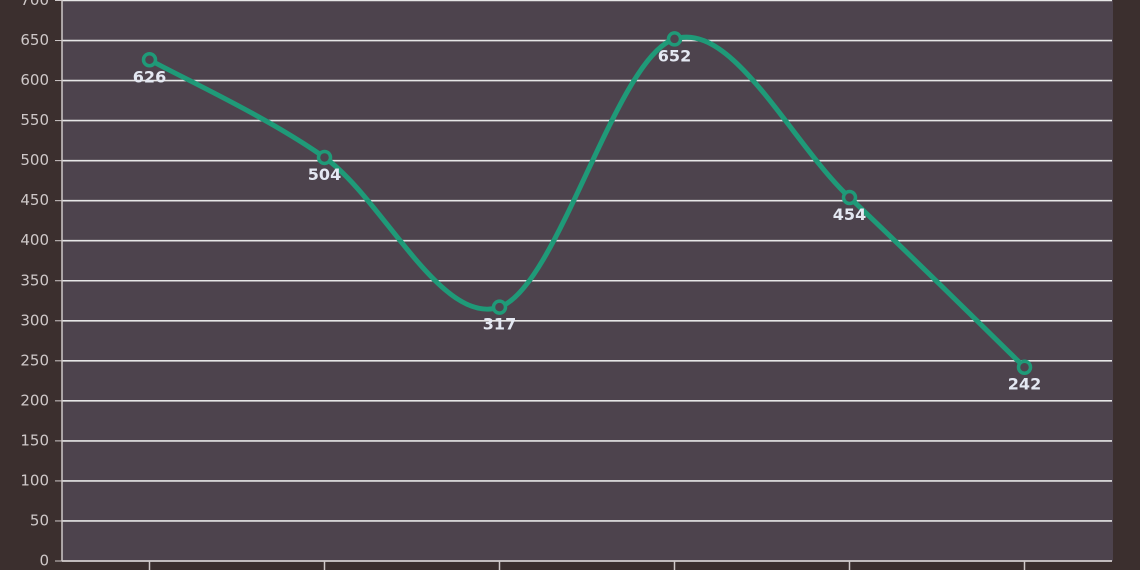 This screenshot has height=570, width=1140. I want to click on y-tick-label: 550, so click(34, 120).